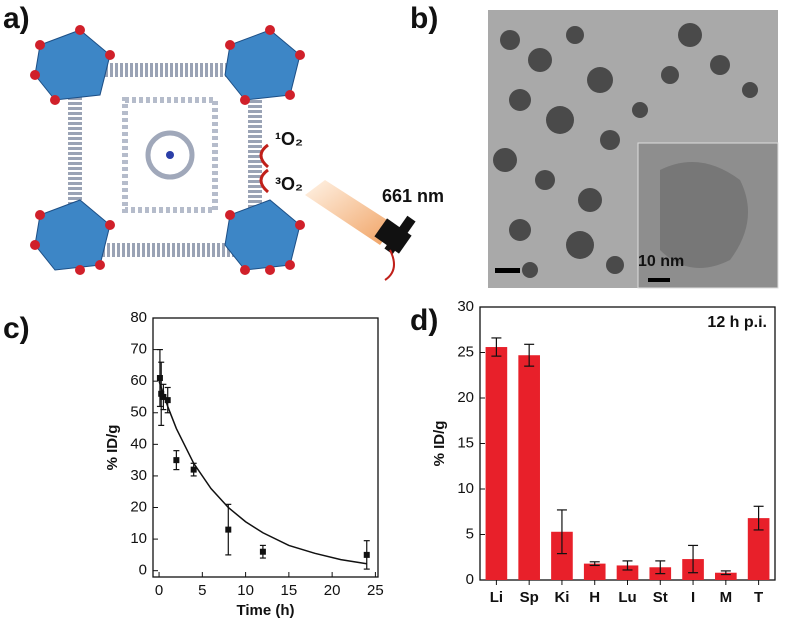 Image resolution: width=800 pixels, height=630 pixels. What do you see at coordinates (661, 261) in the screenshot?
I see `scale-label: 10 nm` at bounding box center [661, 261].